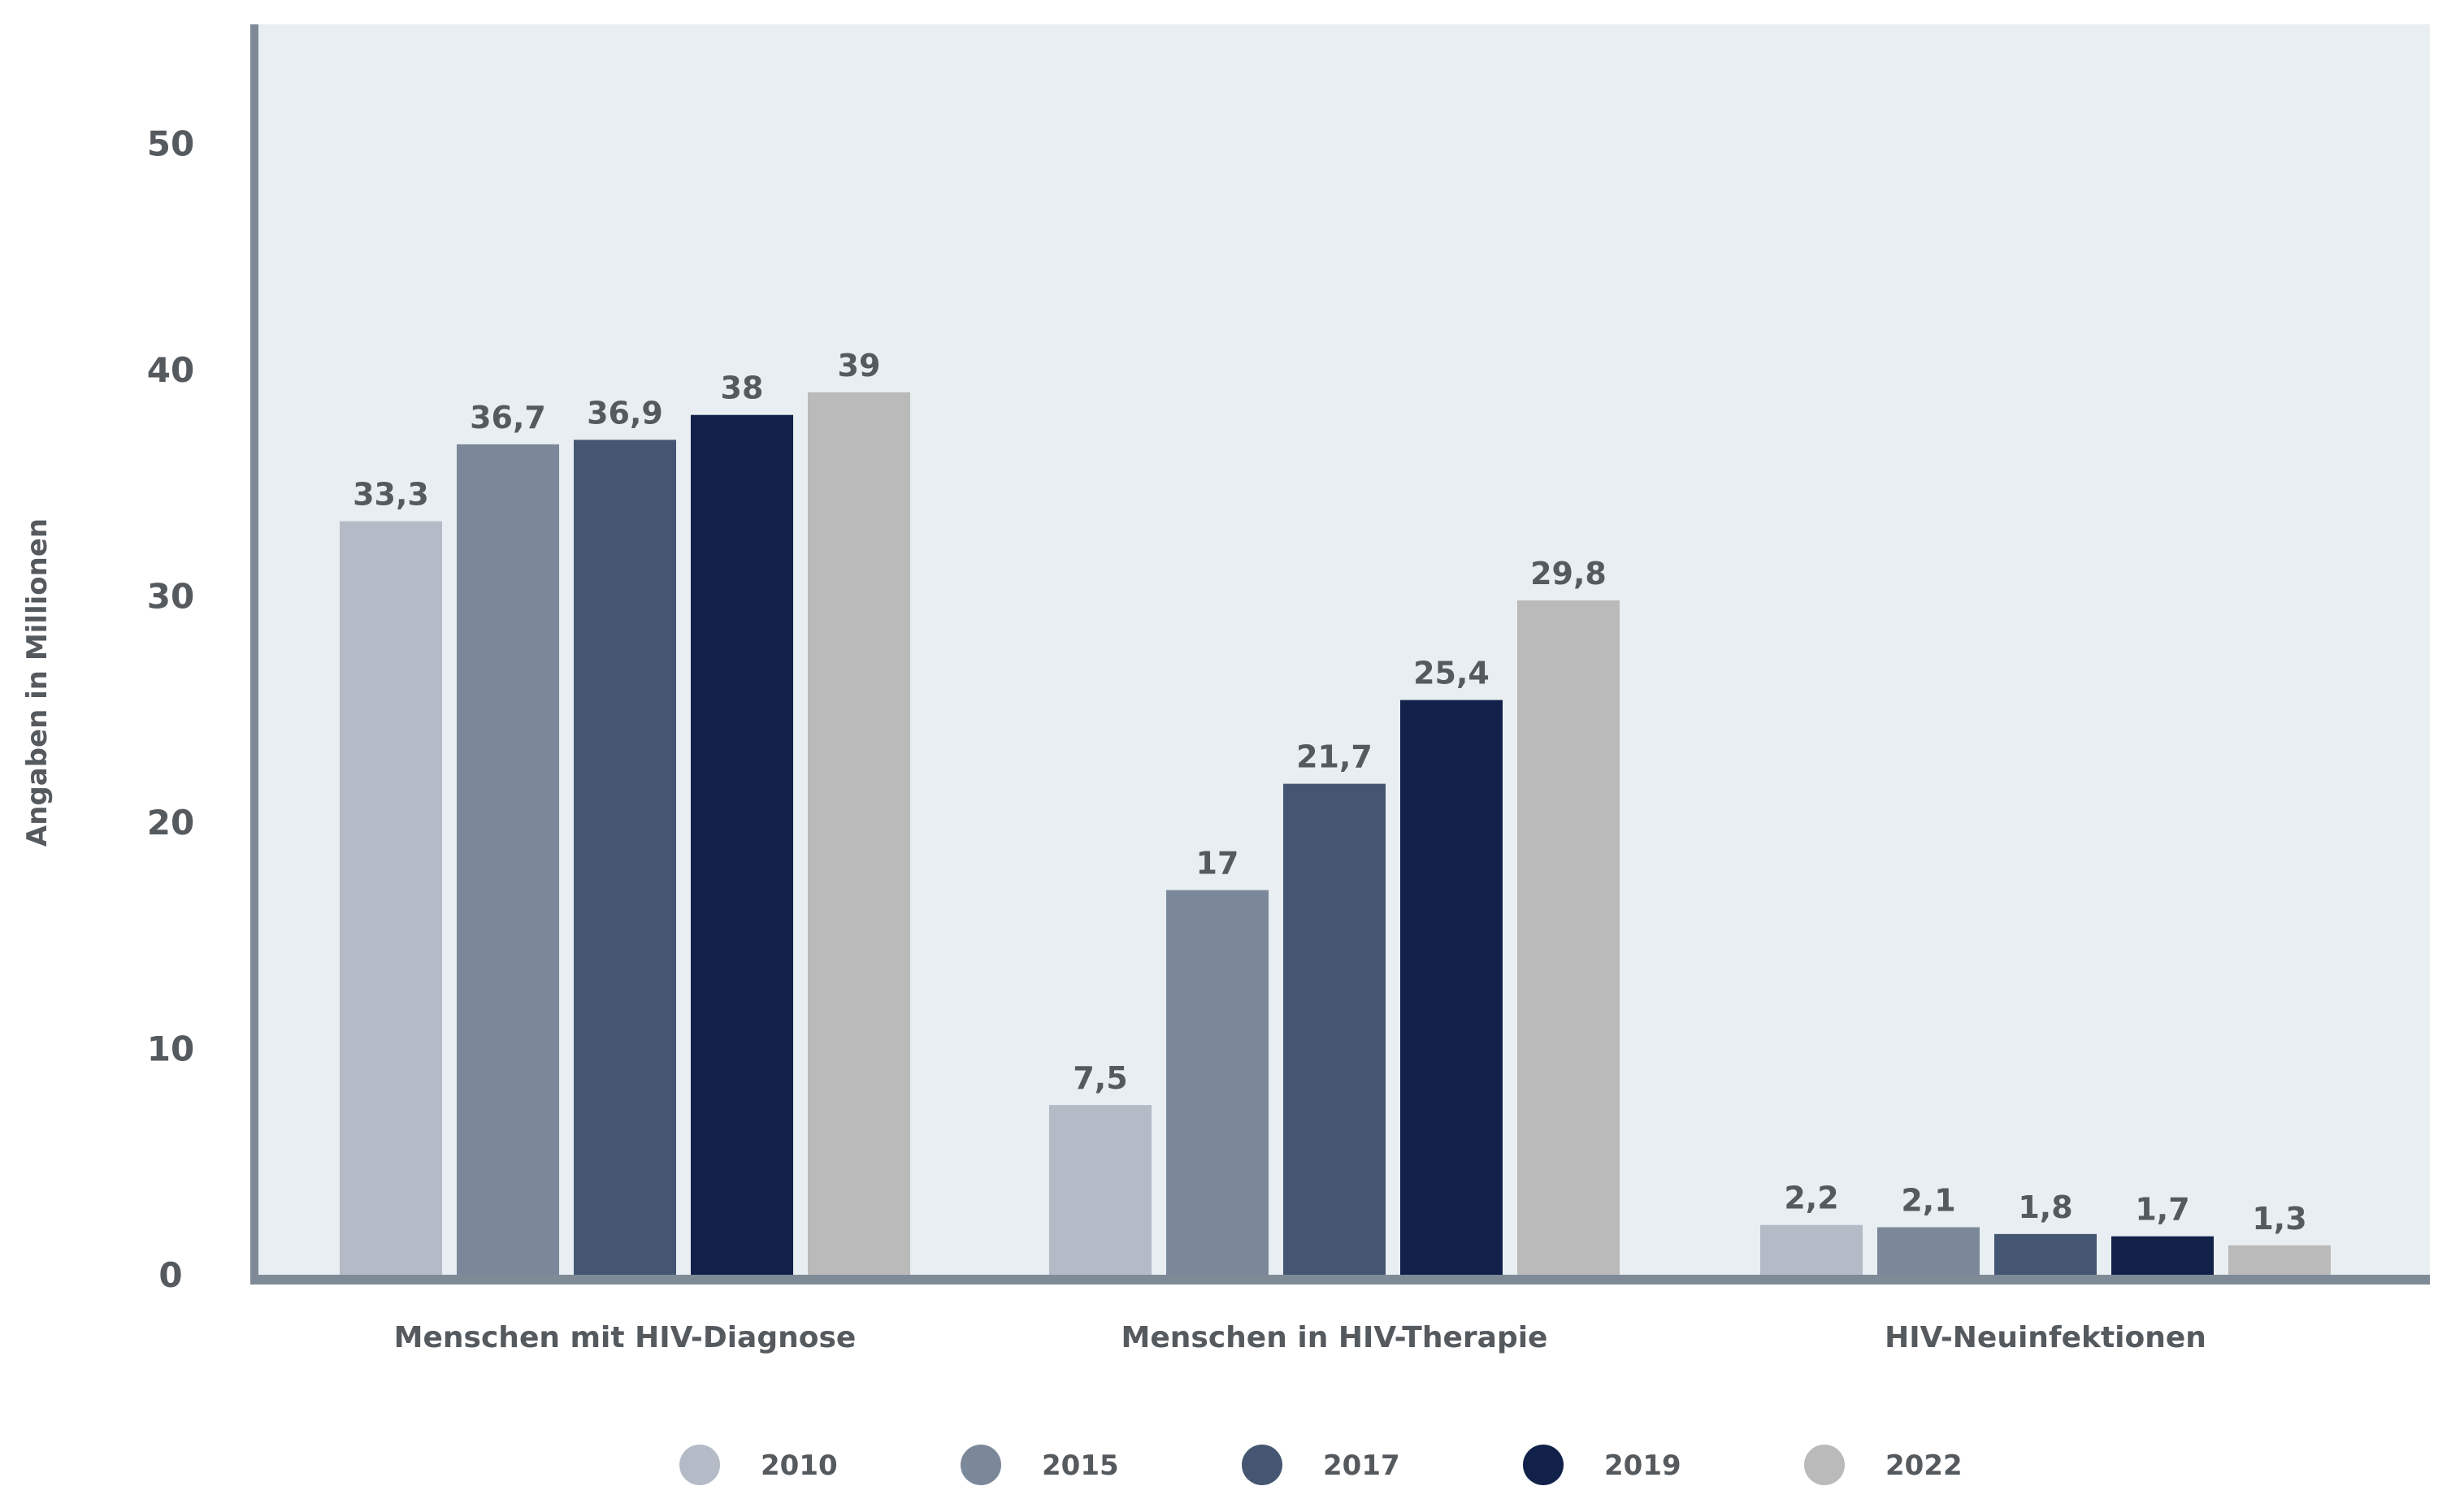 The height and width of the screenshot is (1512, 2438). I want to click on data-label-2019-3: 1,7, so click(2162, 1210).